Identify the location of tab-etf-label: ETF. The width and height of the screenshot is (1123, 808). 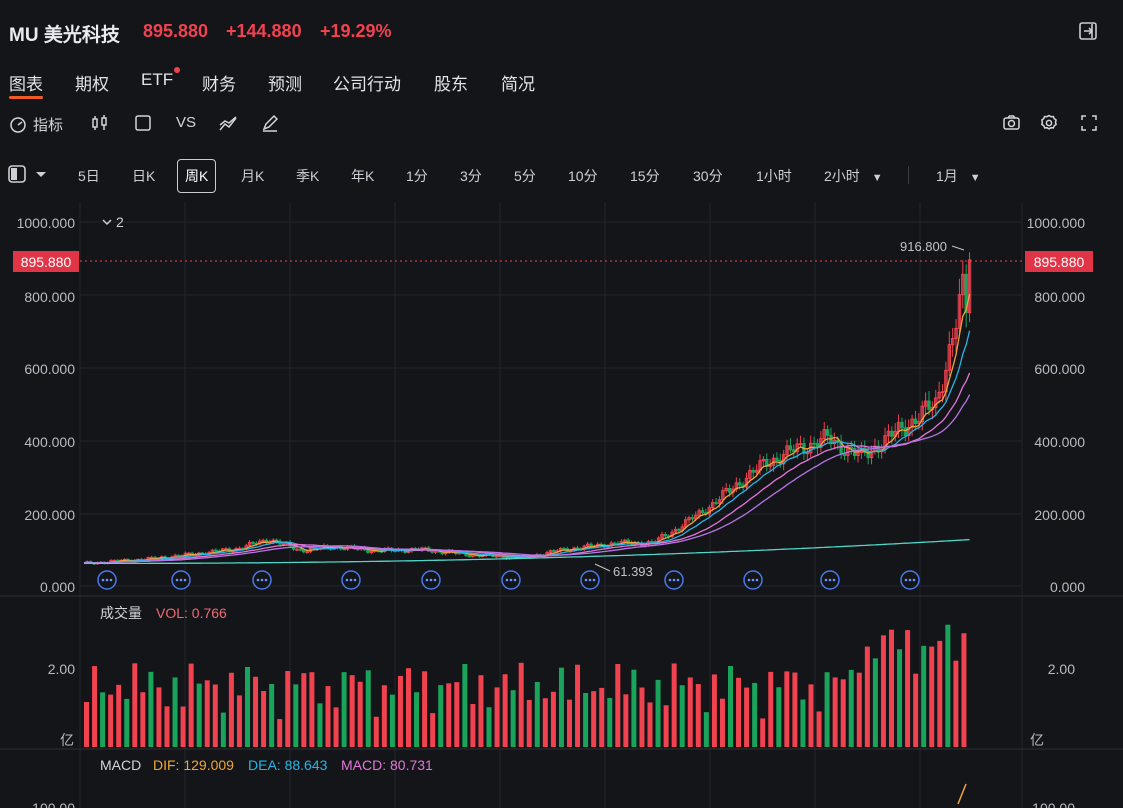
(157, 79).